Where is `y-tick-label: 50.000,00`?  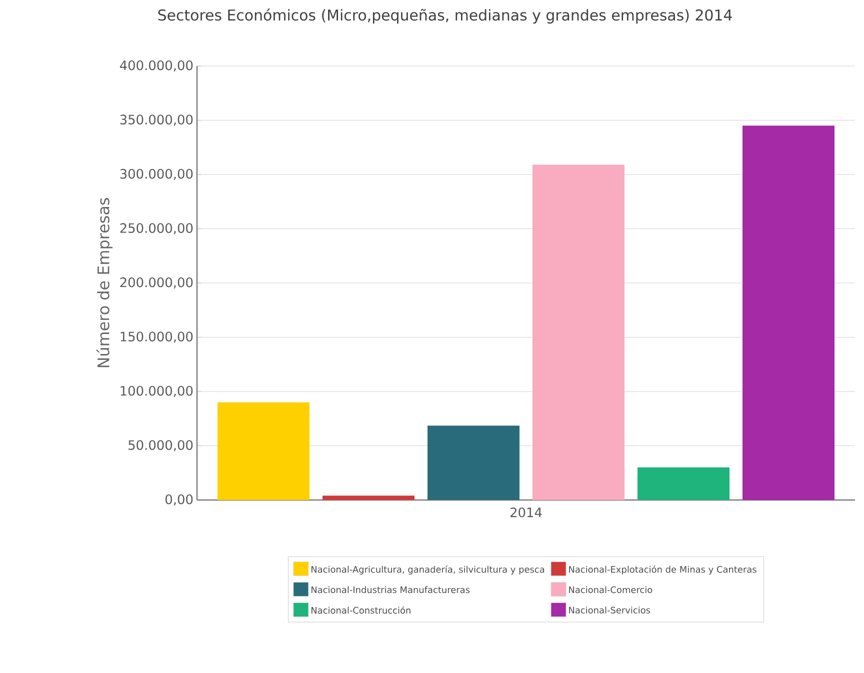
y-tick-label: 50.000,00 is located at coordinates (160, 446).